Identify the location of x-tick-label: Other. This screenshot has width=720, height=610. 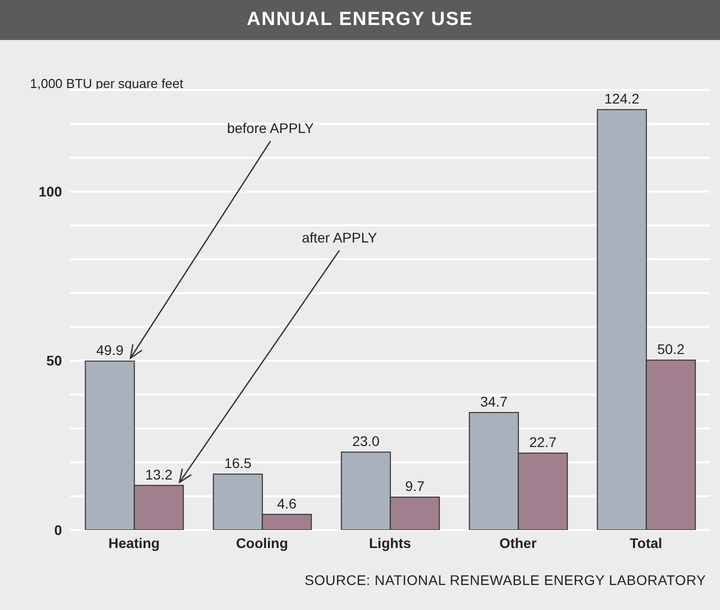
(518, 542).